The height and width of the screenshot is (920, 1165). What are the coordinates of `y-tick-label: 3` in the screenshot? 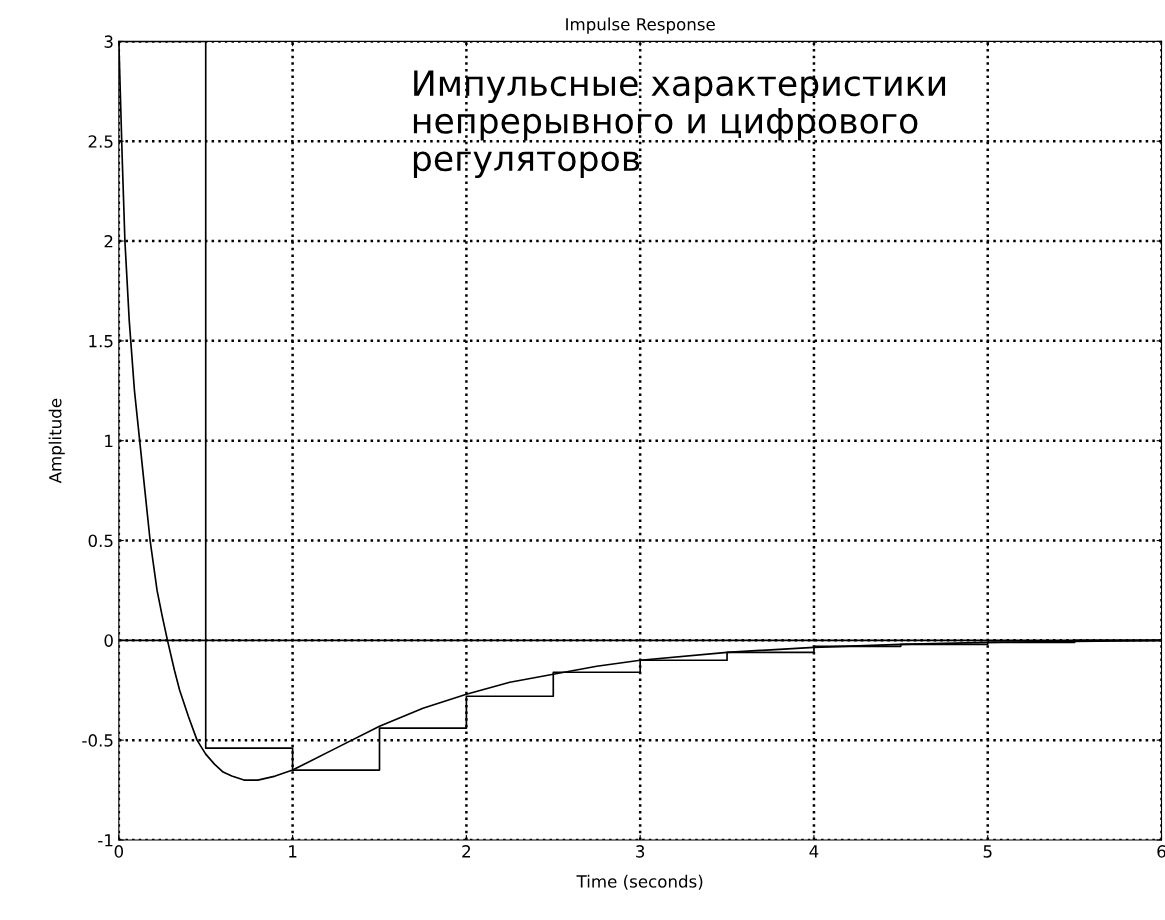 It's located at (108, 41).